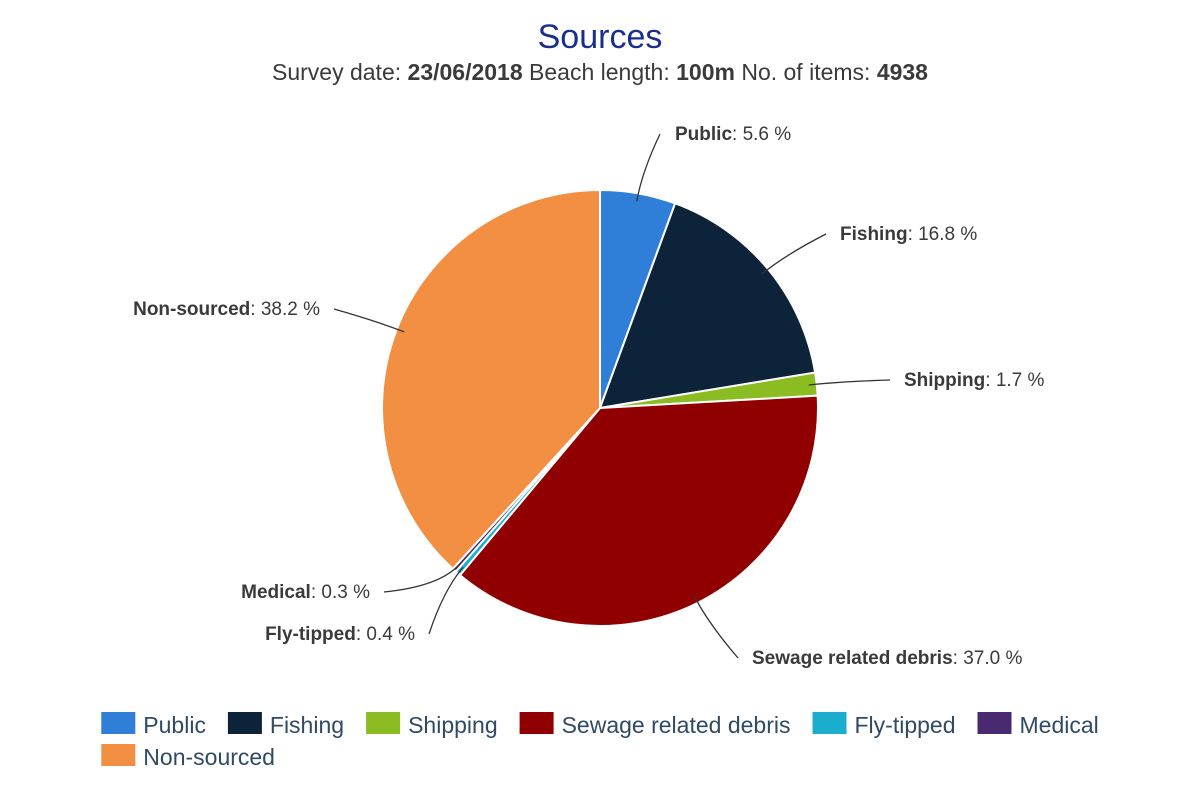 Image resolution: width=1200 pixels, height=807 pixels. What do you see at coordinates (1059, 725) in the screenshot?
I see `legend-label: Medical` at bounding box center [1059, 725].